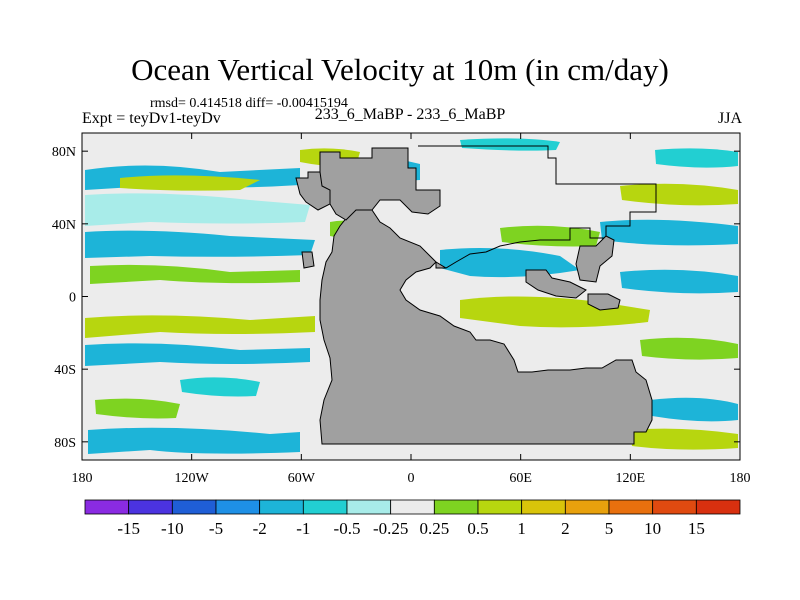  What do you see at coordinates (347, 528) in the screenshot?
I see `colorbar-label: -0.5` at bounding box center [347, 528].